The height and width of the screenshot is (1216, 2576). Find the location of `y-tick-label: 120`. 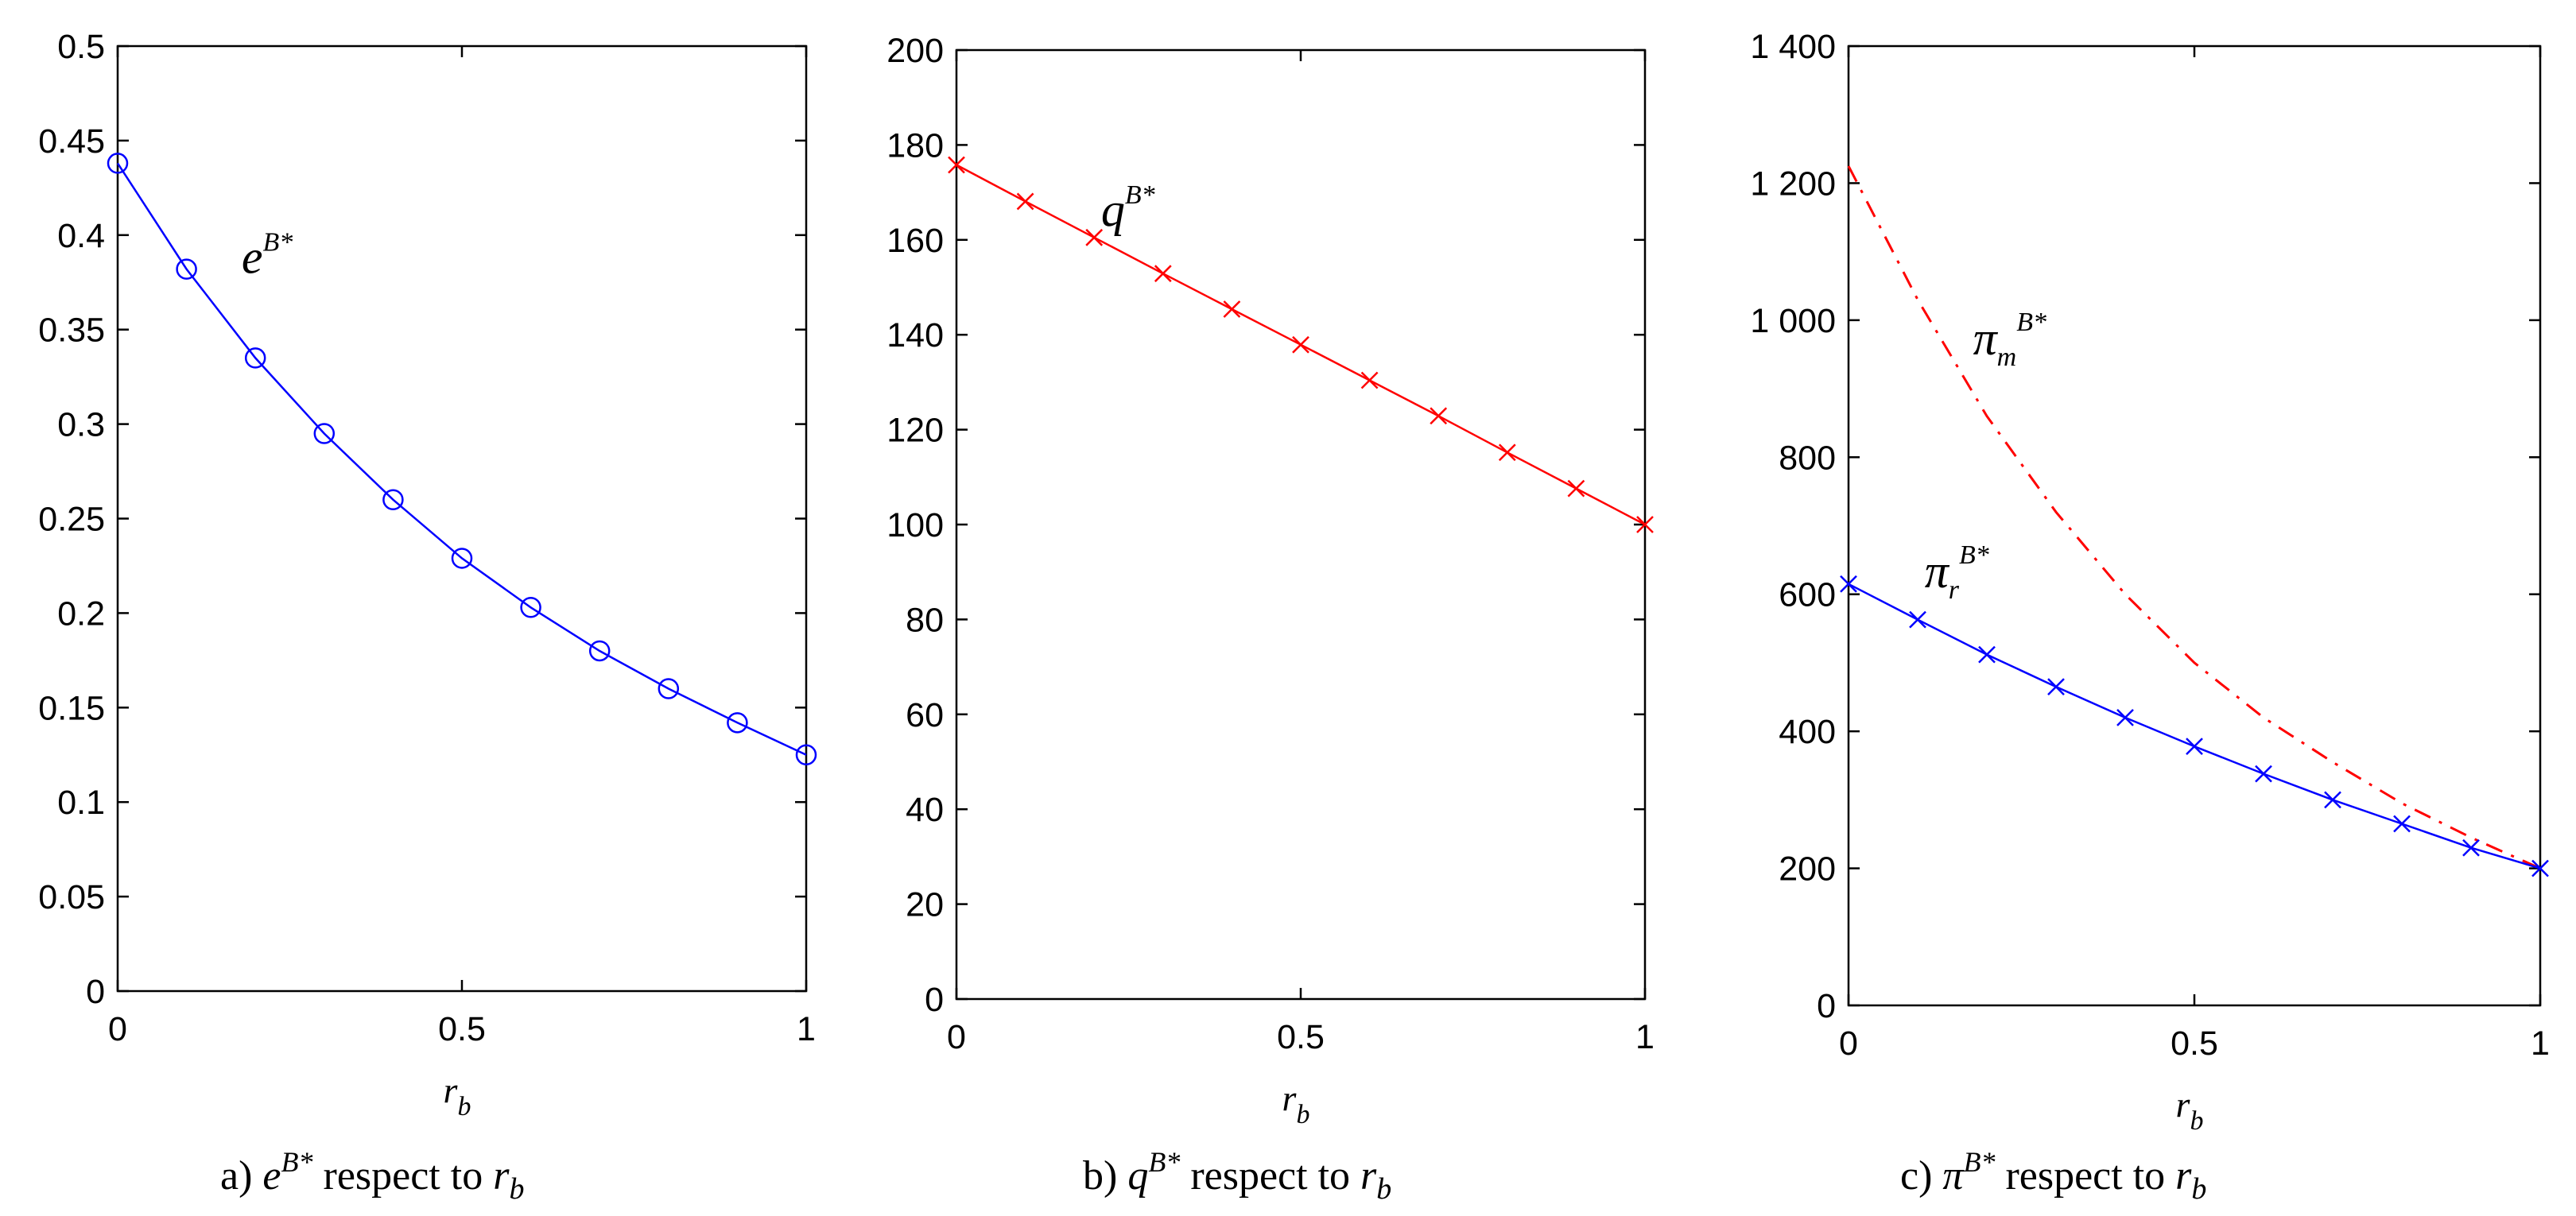

y-tick-label: 120 is located at coordinates (915, 431).